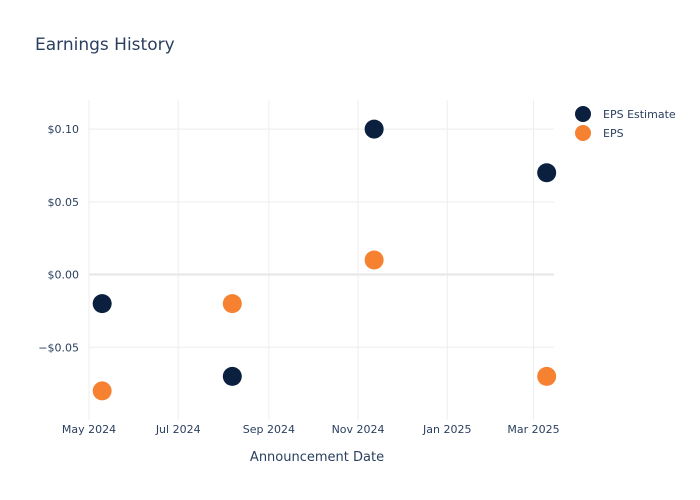 Image resolution: width=700 pixels, height=500 pixels. What do you see at coordinates (64, 129) in the screenshot?
I see `y-tick-label: $0.10` at bounding box center [64, 129].